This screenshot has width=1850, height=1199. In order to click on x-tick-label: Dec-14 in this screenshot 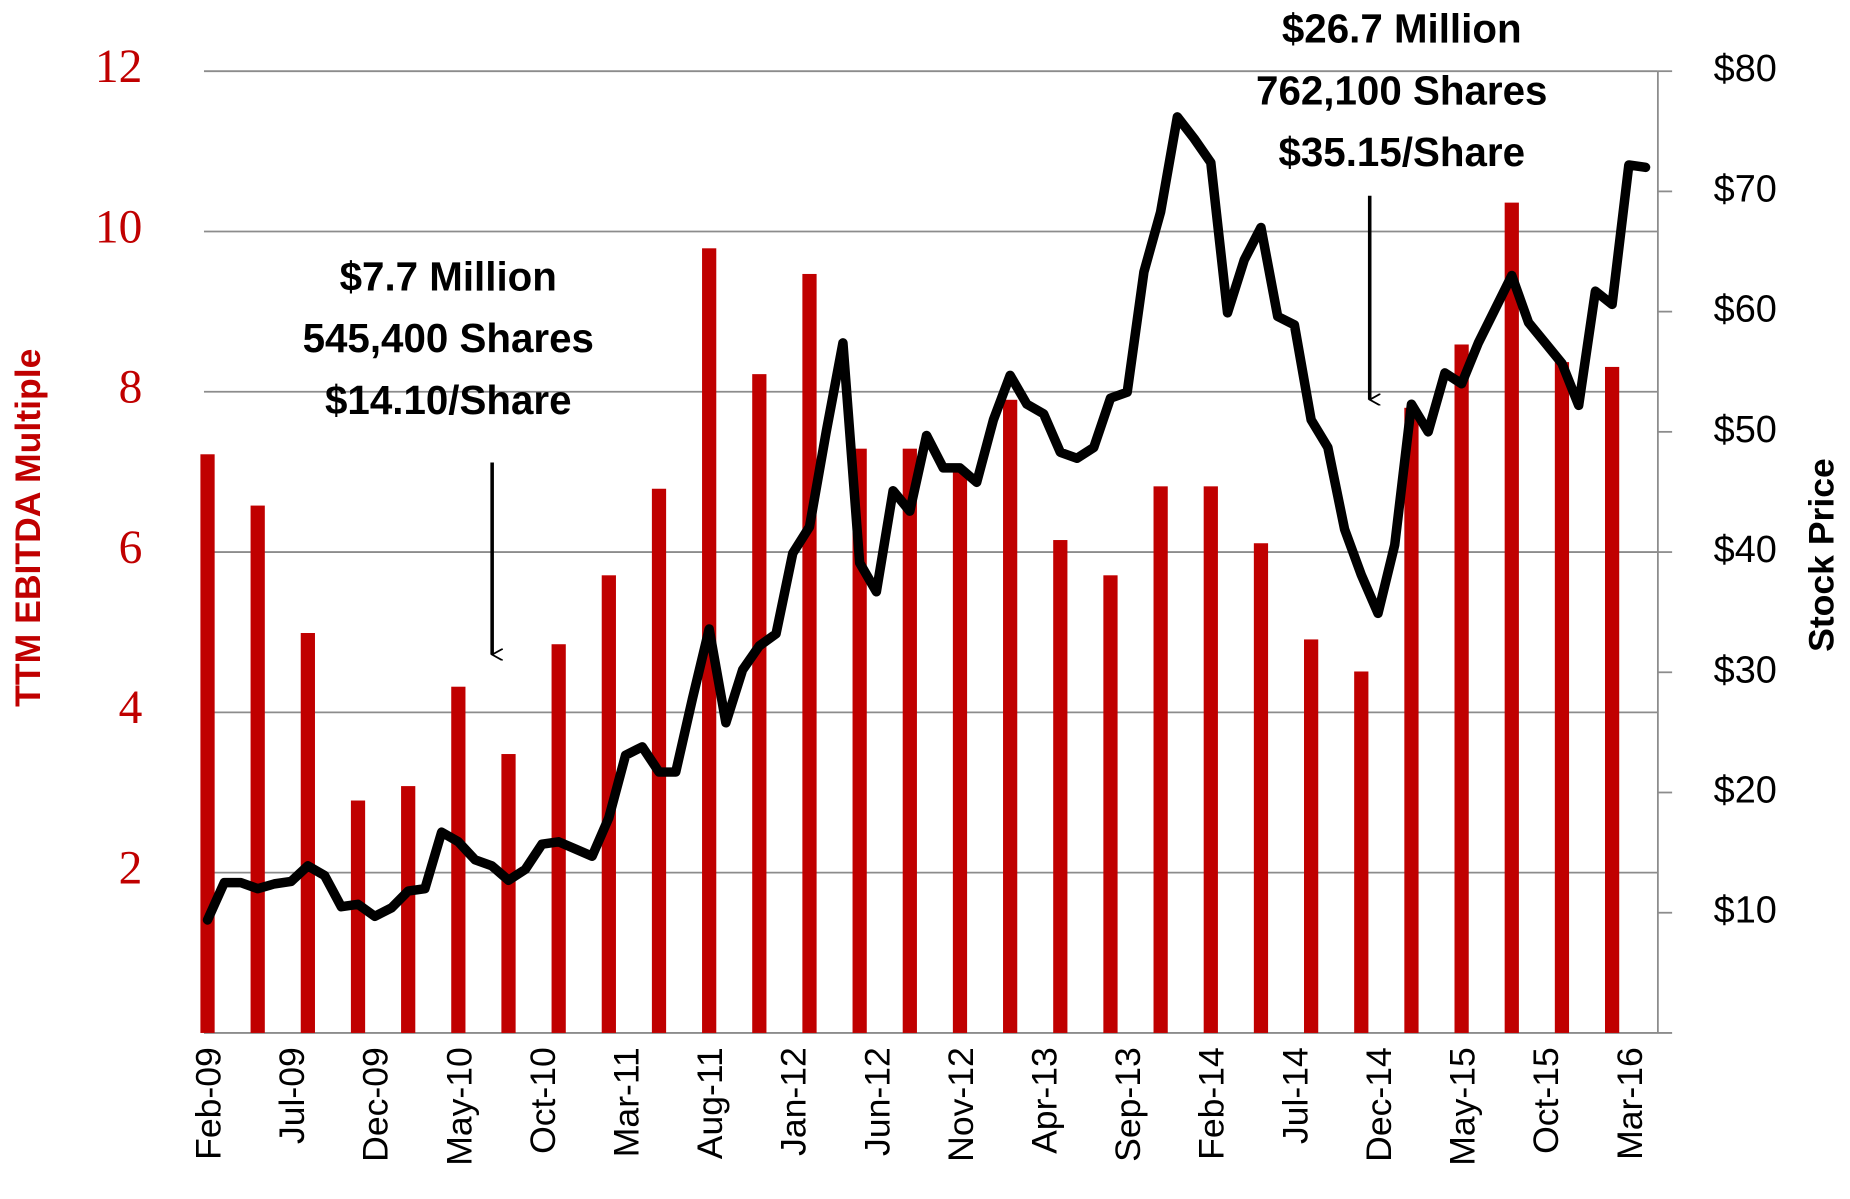, I will do `click(1379, 1104)`.